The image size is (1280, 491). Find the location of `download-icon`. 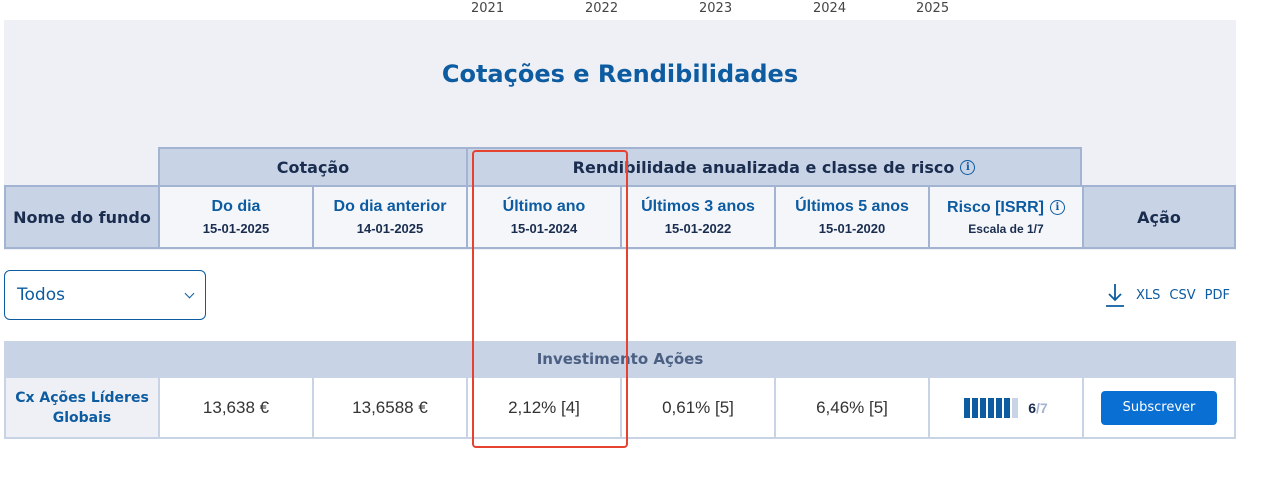

download-icon is located at coordinates (1115, 295).